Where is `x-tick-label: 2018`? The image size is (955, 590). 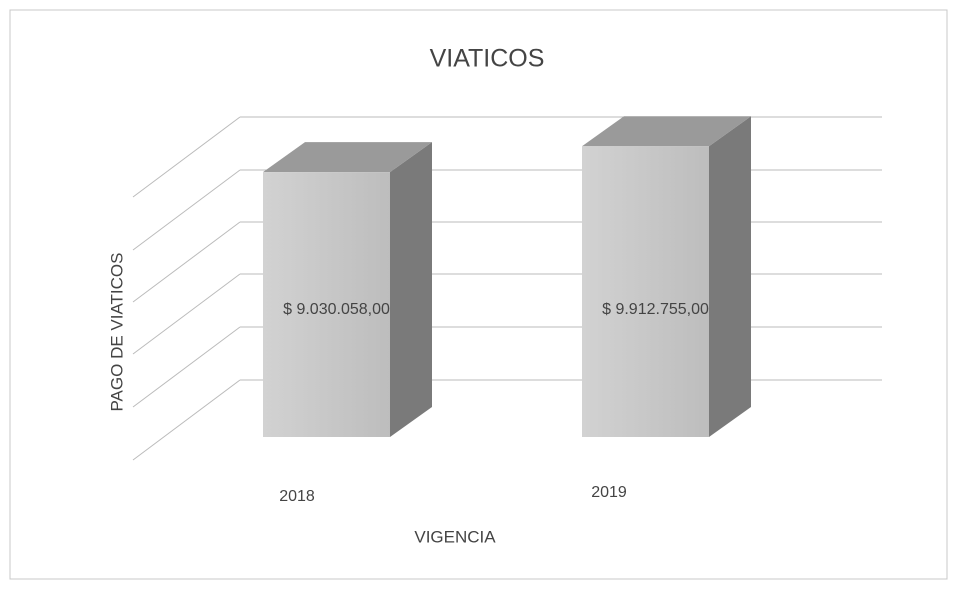
x-tick-label: 2018 is located at coordinates (297, 496).